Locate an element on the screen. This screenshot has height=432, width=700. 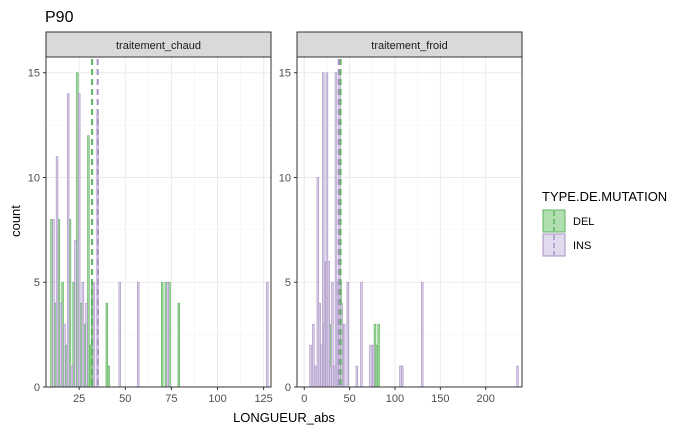
x-axis-title: LONGUEUR_abs is located at coordinates (284, 417).